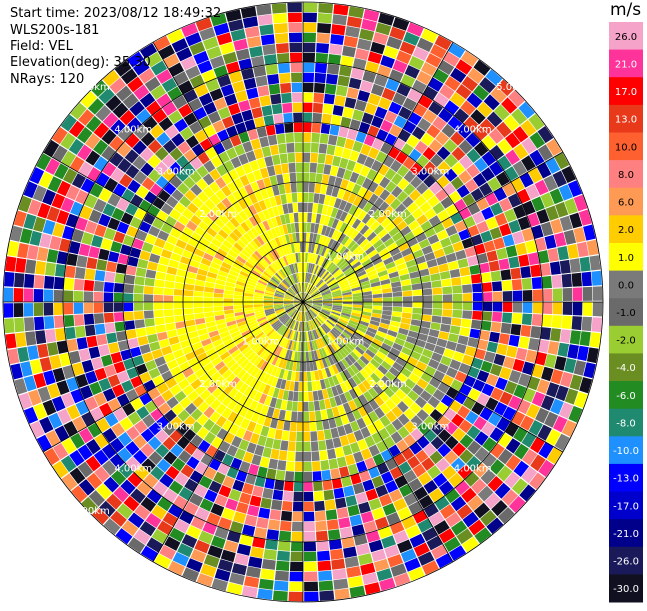 The width and height of the screenshot is (647, 611). I want to click on colorbar-tick-label: -8.0, so click(626, 424).